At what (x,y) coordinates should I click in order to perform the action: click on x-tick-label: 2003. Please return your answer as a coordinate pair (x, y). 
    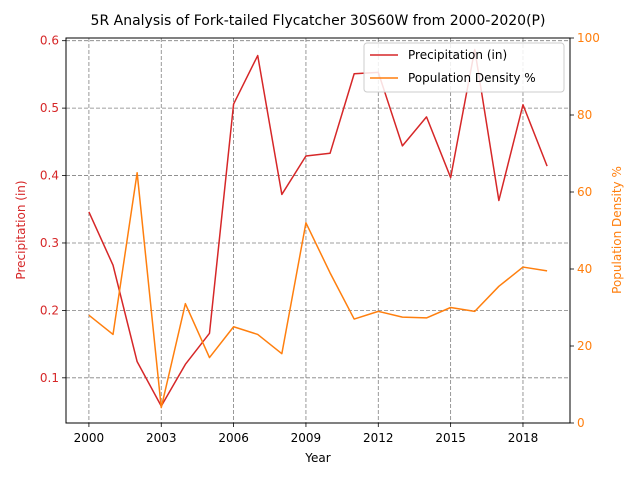
    Looking at the image, I should click on (161, 438).